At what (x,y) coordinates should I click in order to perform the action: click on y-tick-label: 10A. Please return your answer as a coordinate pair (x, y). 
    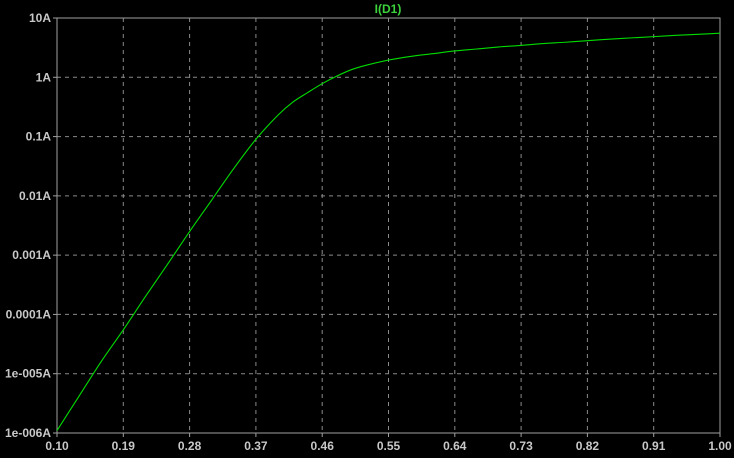
    Looking at the image, I should click on (40, 18).